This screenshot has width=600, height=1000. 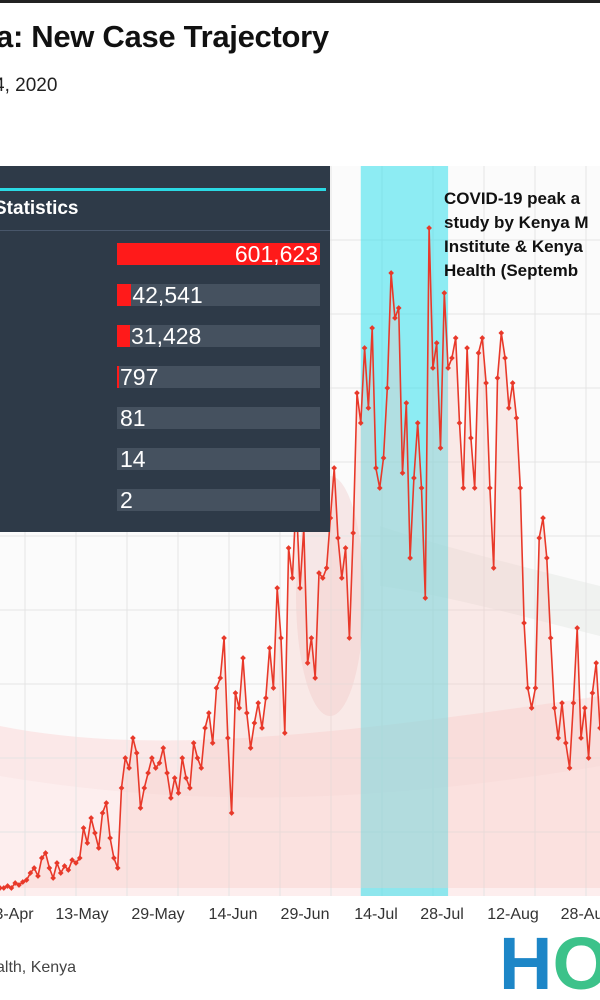 I want to click on annotation-line: Health (Septemb, so click(x=511, y=270).